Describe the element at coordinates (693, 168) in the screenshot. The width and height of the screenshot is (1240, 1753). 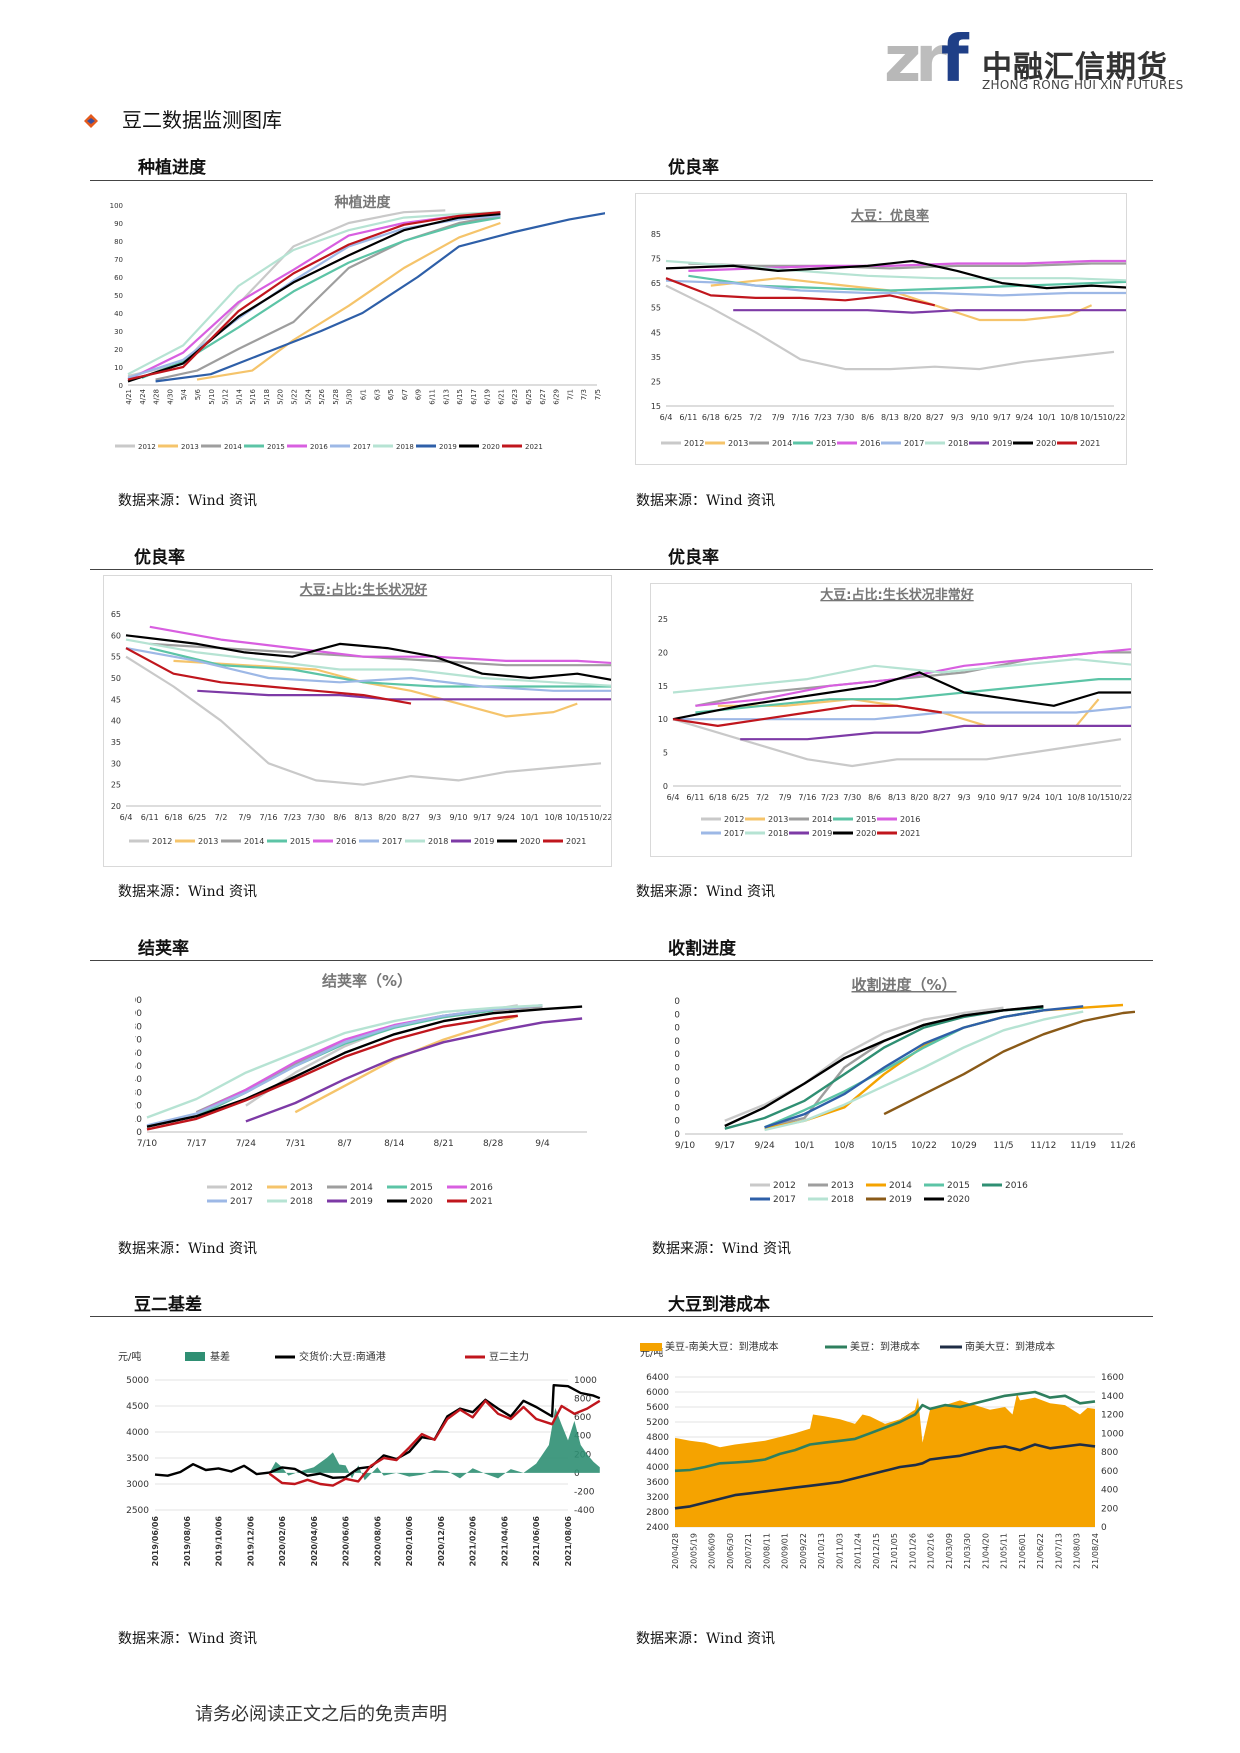
I see `section-title-good-rate-1: 优良率` at that location.